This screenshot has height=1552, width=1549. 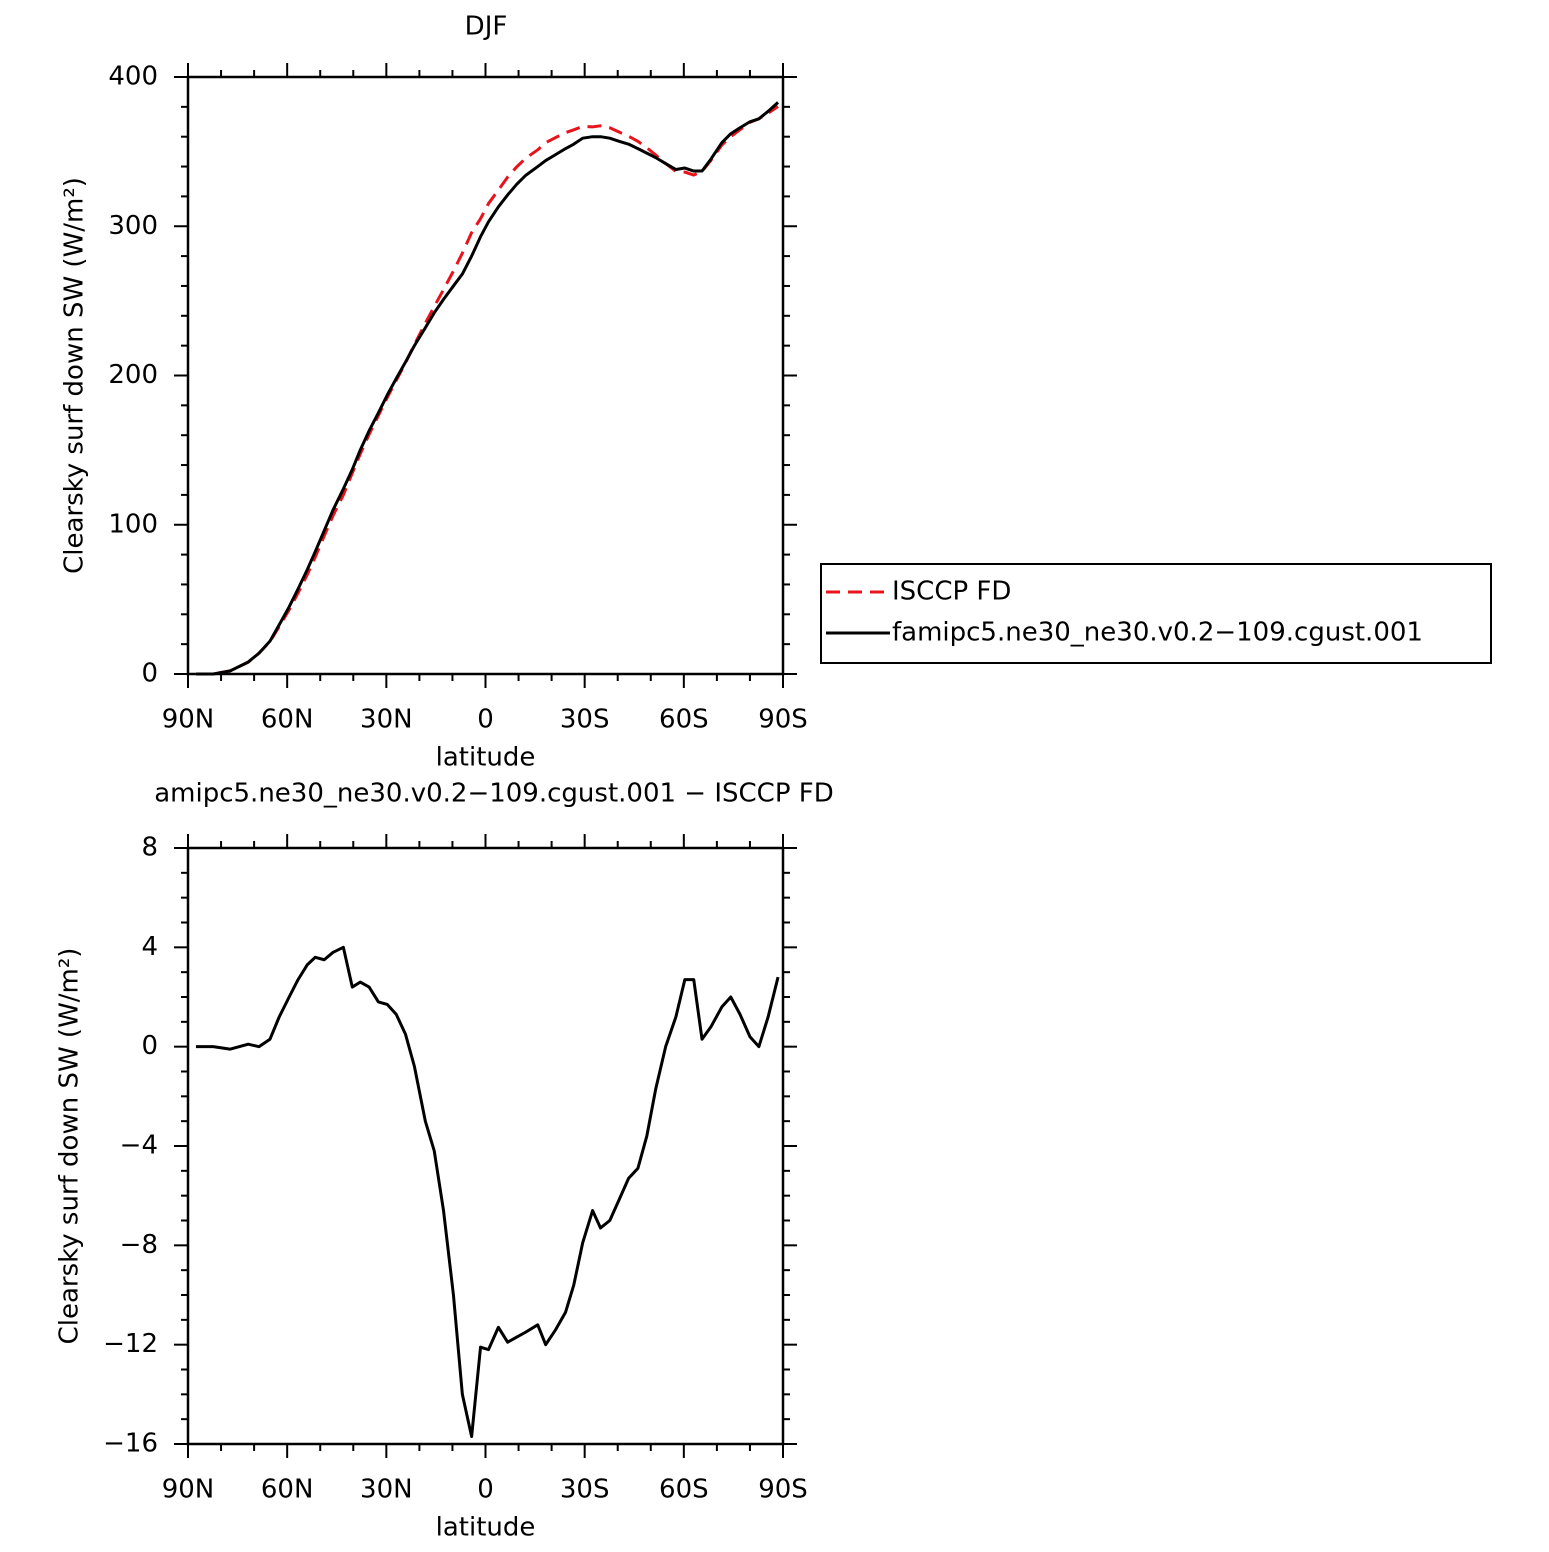 What do you see at coordinates (139, 1245) in the screenshot?
I see `y-tick-label: −8` at bounding box center [139, 1245].